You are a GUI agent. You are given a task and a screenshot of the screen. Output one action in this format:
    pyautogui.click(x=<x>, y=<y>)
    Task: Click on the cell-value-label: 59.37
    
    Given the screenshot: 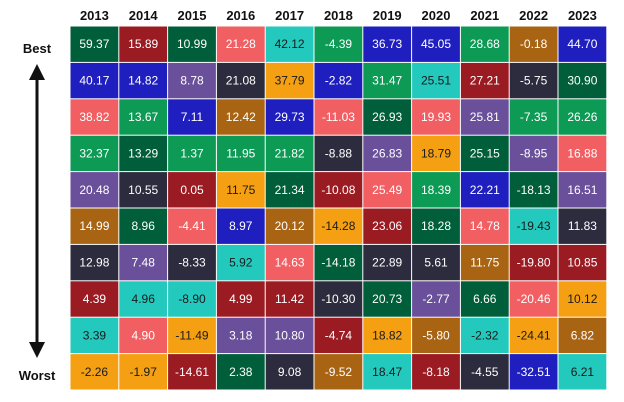 What is the action you would take?
    pyautogui.click(x=94, y=44)
    